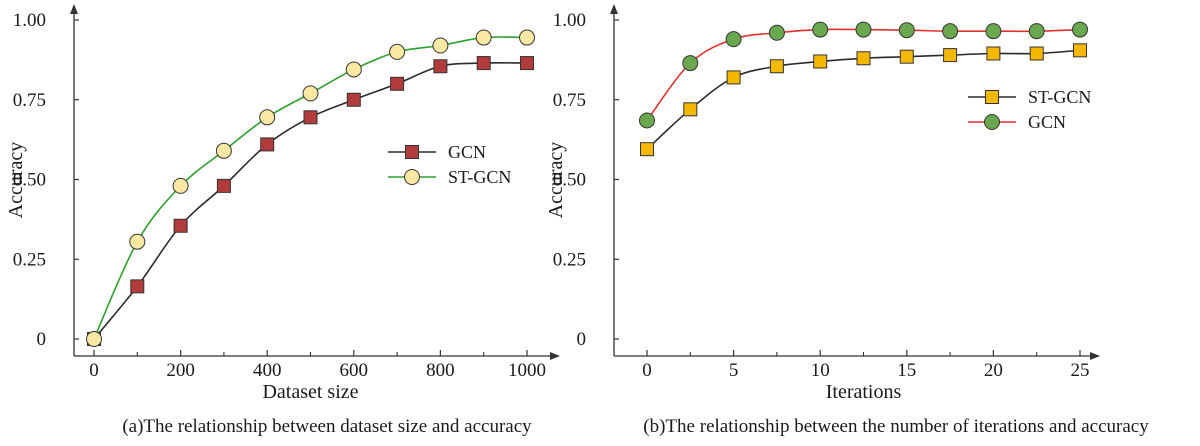 The height and width of the screenshot is (446, 1200). Describe the element at coordinates (820, 370) in the screenshot. I see `panel-b-x-tick-label: 10` at that location.